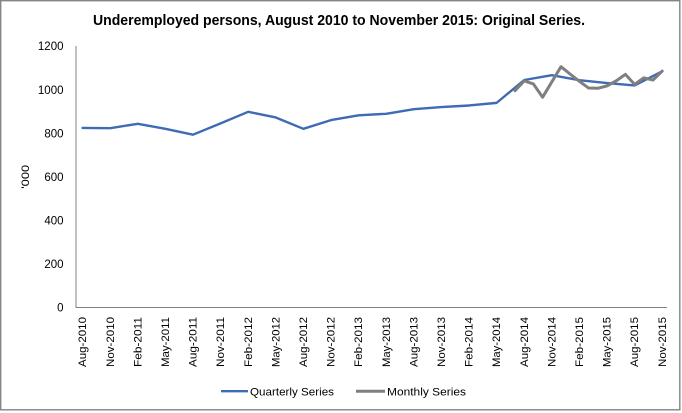  I want to click on svg-text: Feb-2012, so click(249, 342).